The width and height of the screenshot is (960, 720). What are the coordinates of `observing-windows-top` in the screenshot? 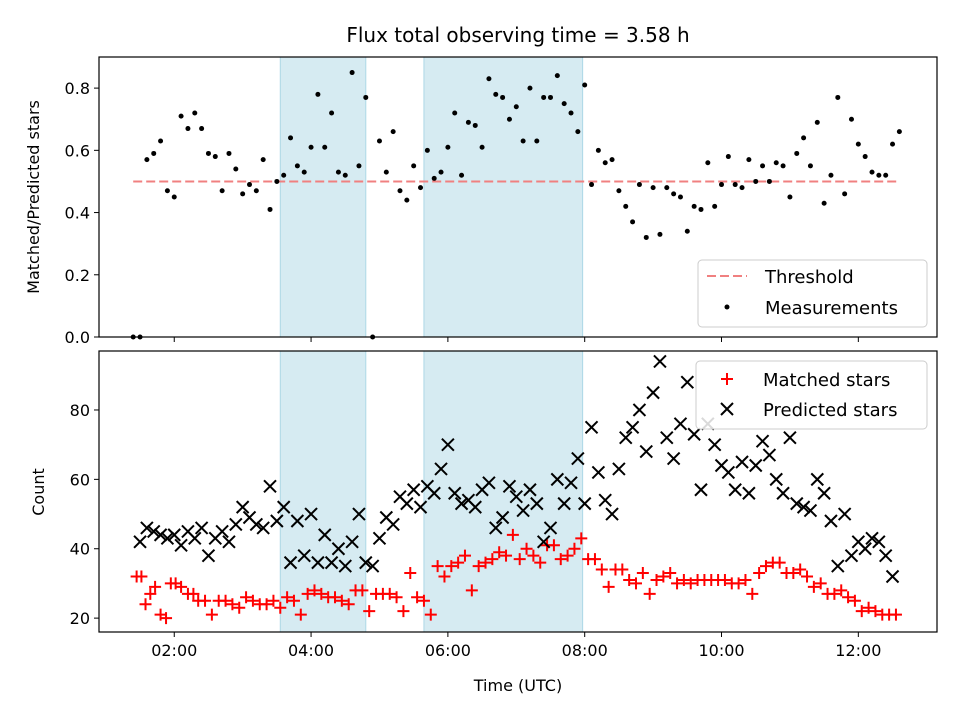 It's located at (431, 197).